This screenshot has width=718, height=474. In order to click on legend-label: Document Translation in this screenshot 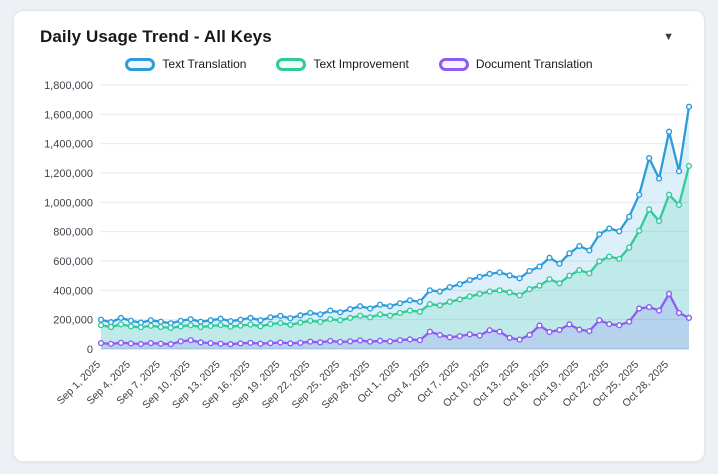, I will do `click(534, 64)`.